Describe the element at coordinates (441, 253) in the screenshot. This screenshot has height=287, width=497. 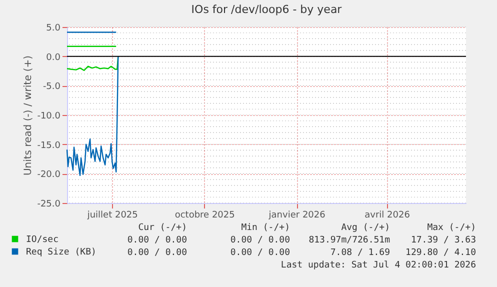
I see `text: 129.80 / 4.10` at that location.